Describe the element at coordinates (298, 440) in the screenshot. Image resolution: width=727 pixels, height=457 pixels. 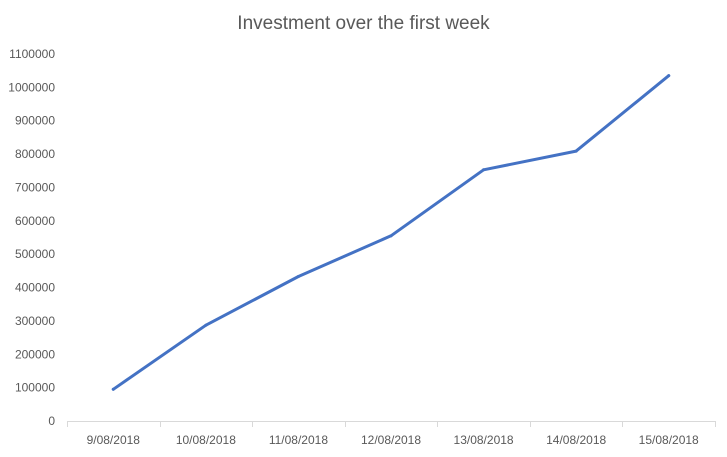
I see `x-tick-label: 11/08/2018` at that location.